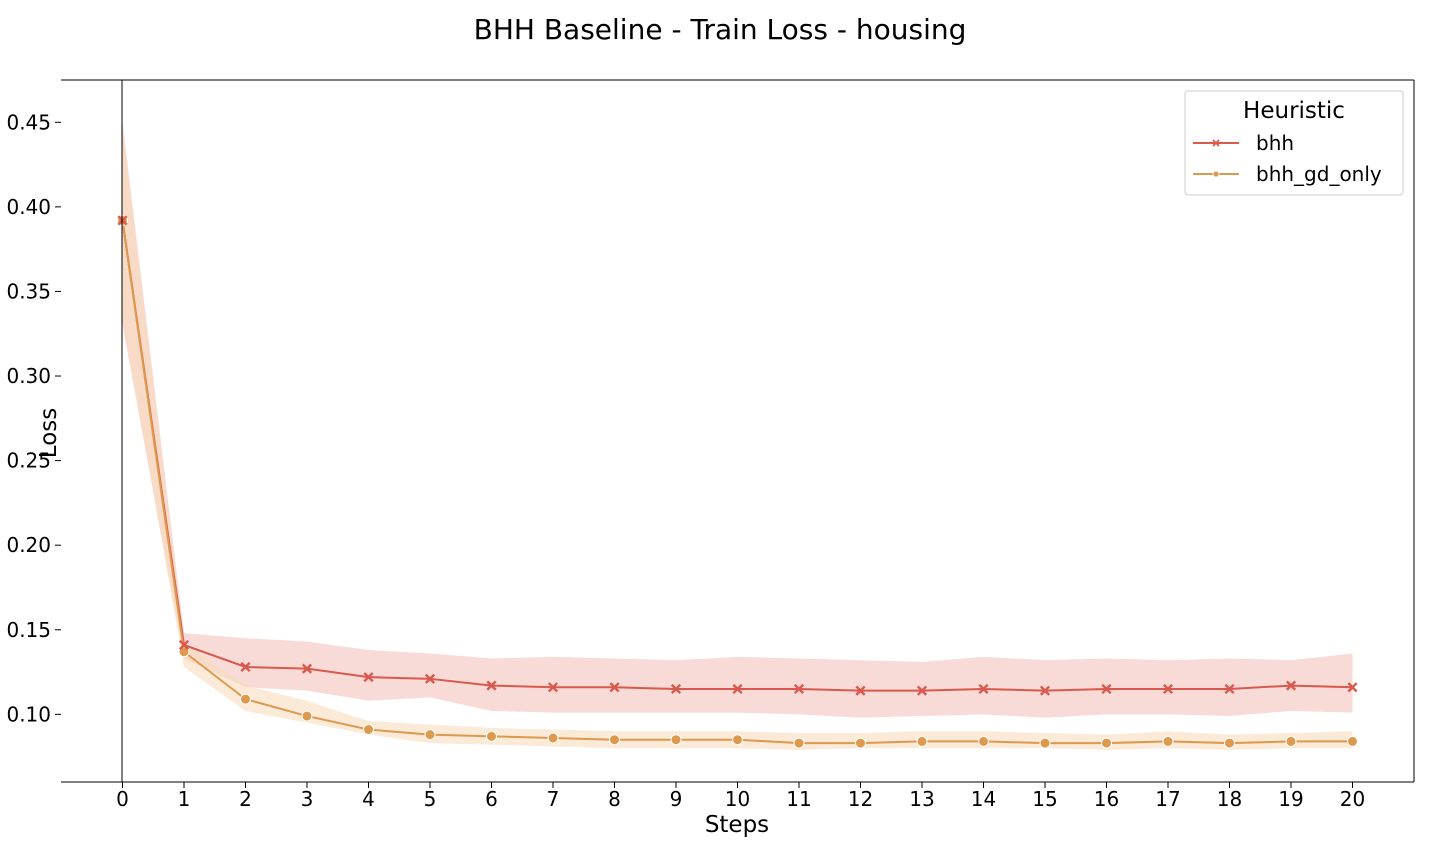 This screenshot has width=1440, height=864. What do you see at coordinates (740, 796) in the screenshot?
I see `x-ticks: 0 1 2 3 4 5 6 7 8 9 10 11 12 13 14 15 16 17 18 19 20` at bounding box center [740, 796].